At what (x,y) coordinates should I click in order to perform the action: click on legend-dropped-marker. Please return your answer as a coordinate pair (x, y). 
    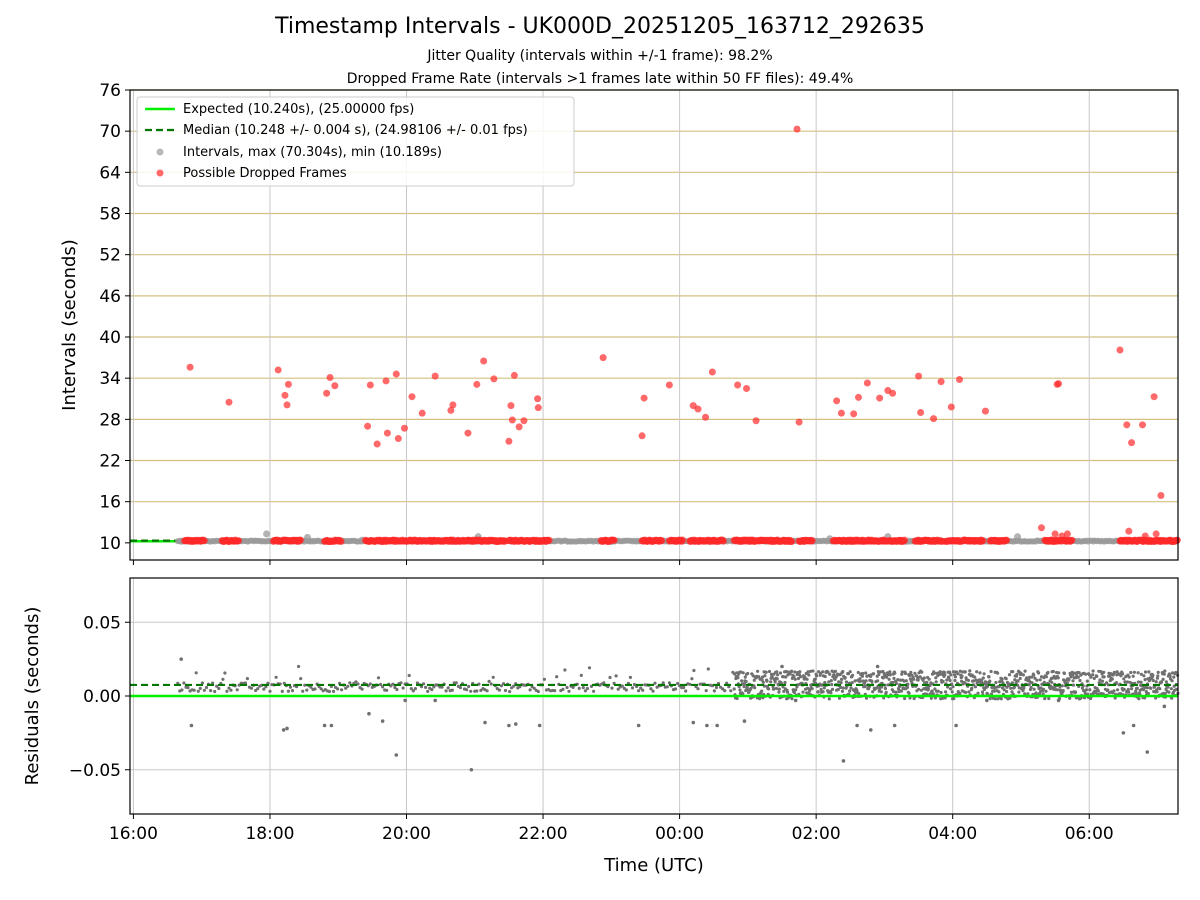
    Looking at the image, I should click on (160, 173).